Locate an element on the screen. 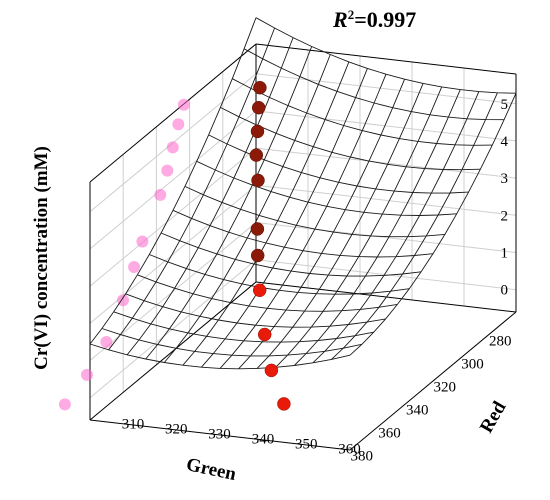 Image resolution: width=550 pixels, height=500 pixels. z-tick-label: 0 is located at coordinates (505, 291).